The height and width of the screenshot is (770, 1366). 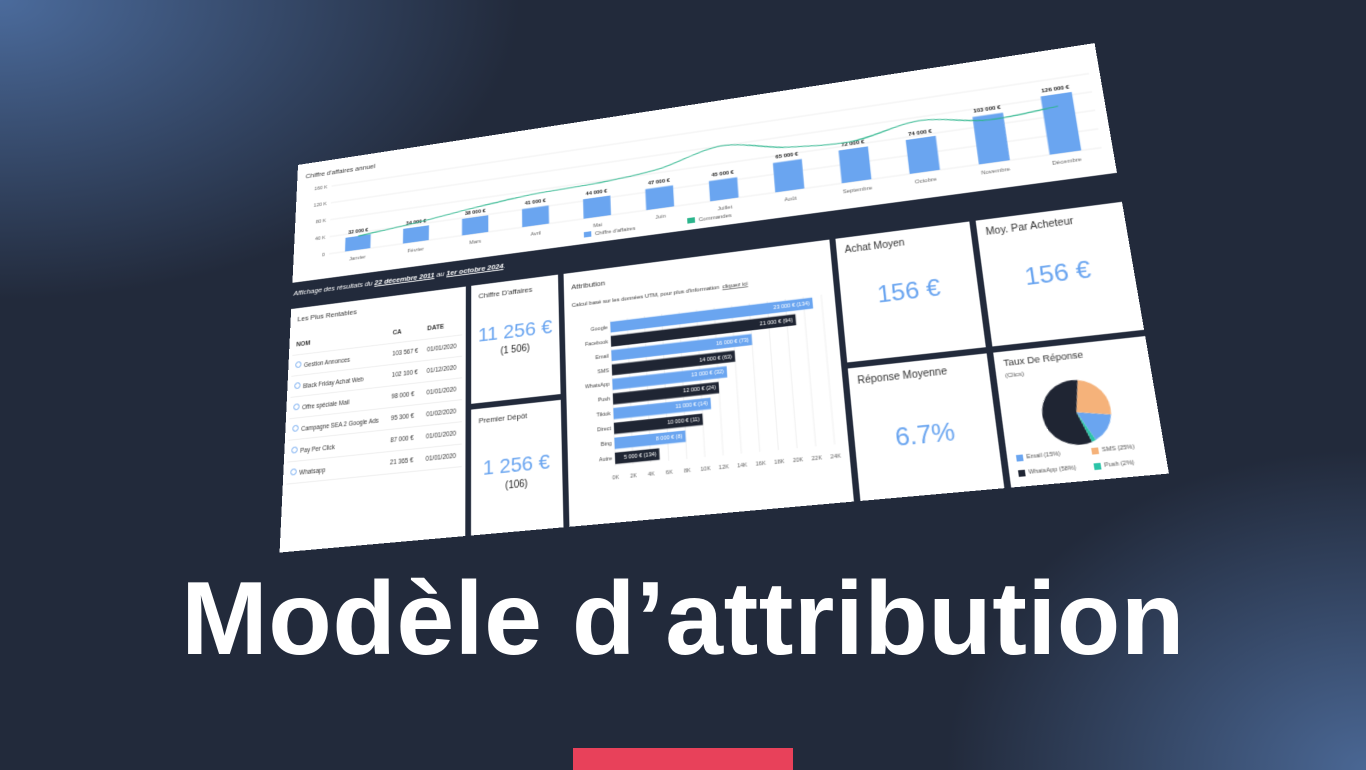 I want to click on cell-text: Gestion Annonces, so click(x=327, y=362).